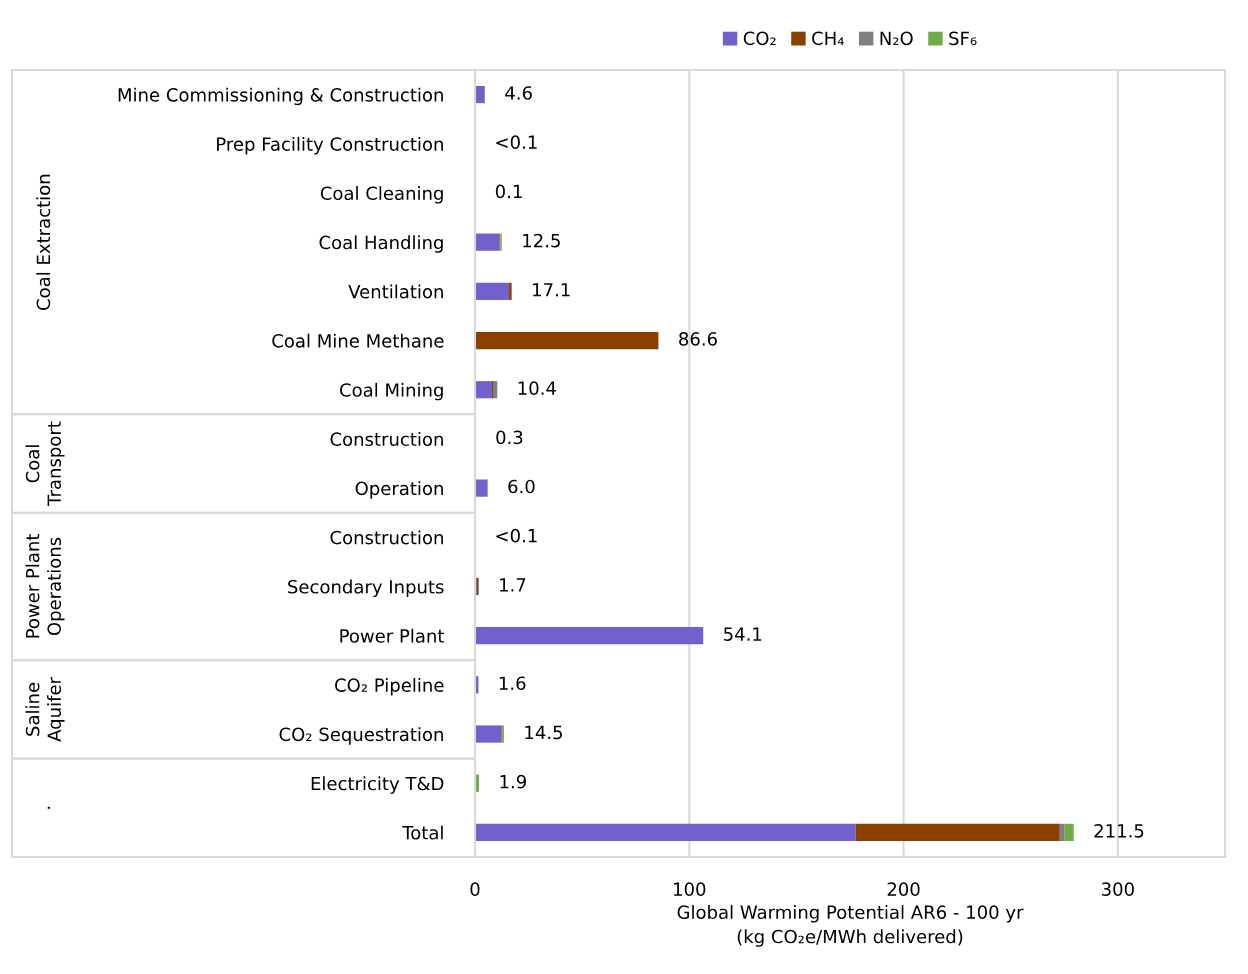  I want to click on text: 54.1, so click(743, 634).